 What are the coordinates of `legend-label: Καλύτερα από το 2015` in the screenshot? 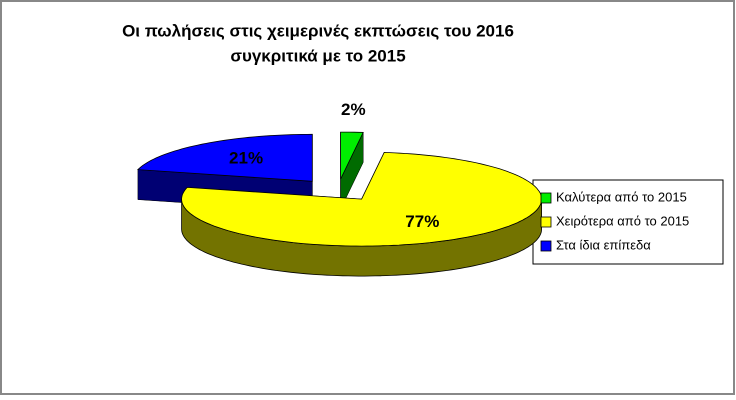 It's located at (621, 196).